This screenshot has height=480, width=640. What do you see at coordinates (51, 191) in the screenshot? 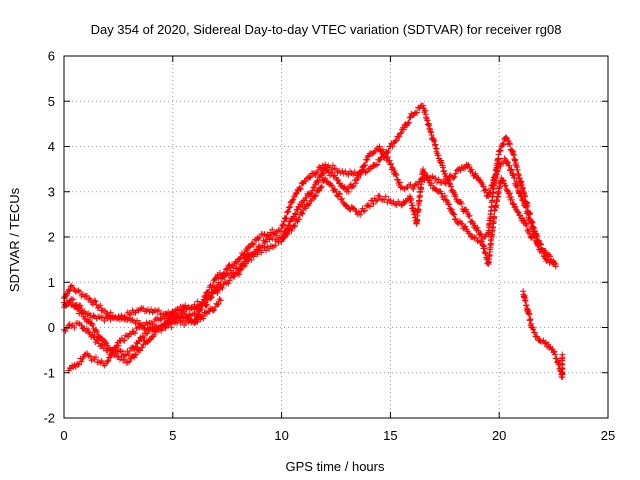
I see `y-tick-label: 3` at bounding box center [51, 191].